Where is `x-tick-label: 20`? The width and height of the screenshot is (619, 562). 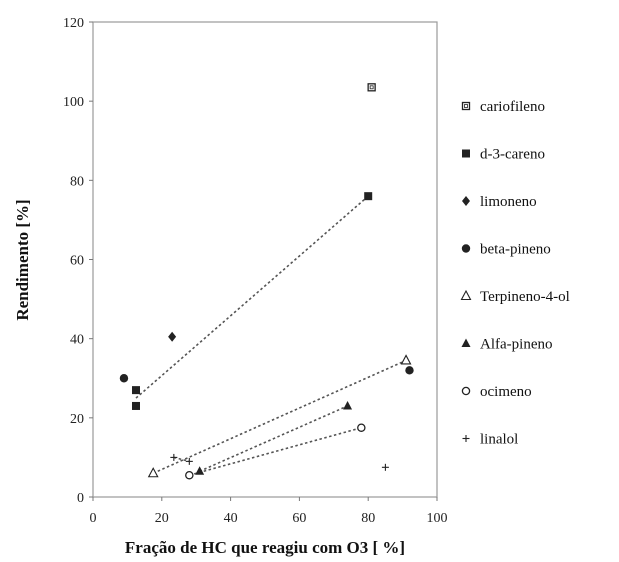
x-tick-label: 20 is located at coordinates (162, 518).